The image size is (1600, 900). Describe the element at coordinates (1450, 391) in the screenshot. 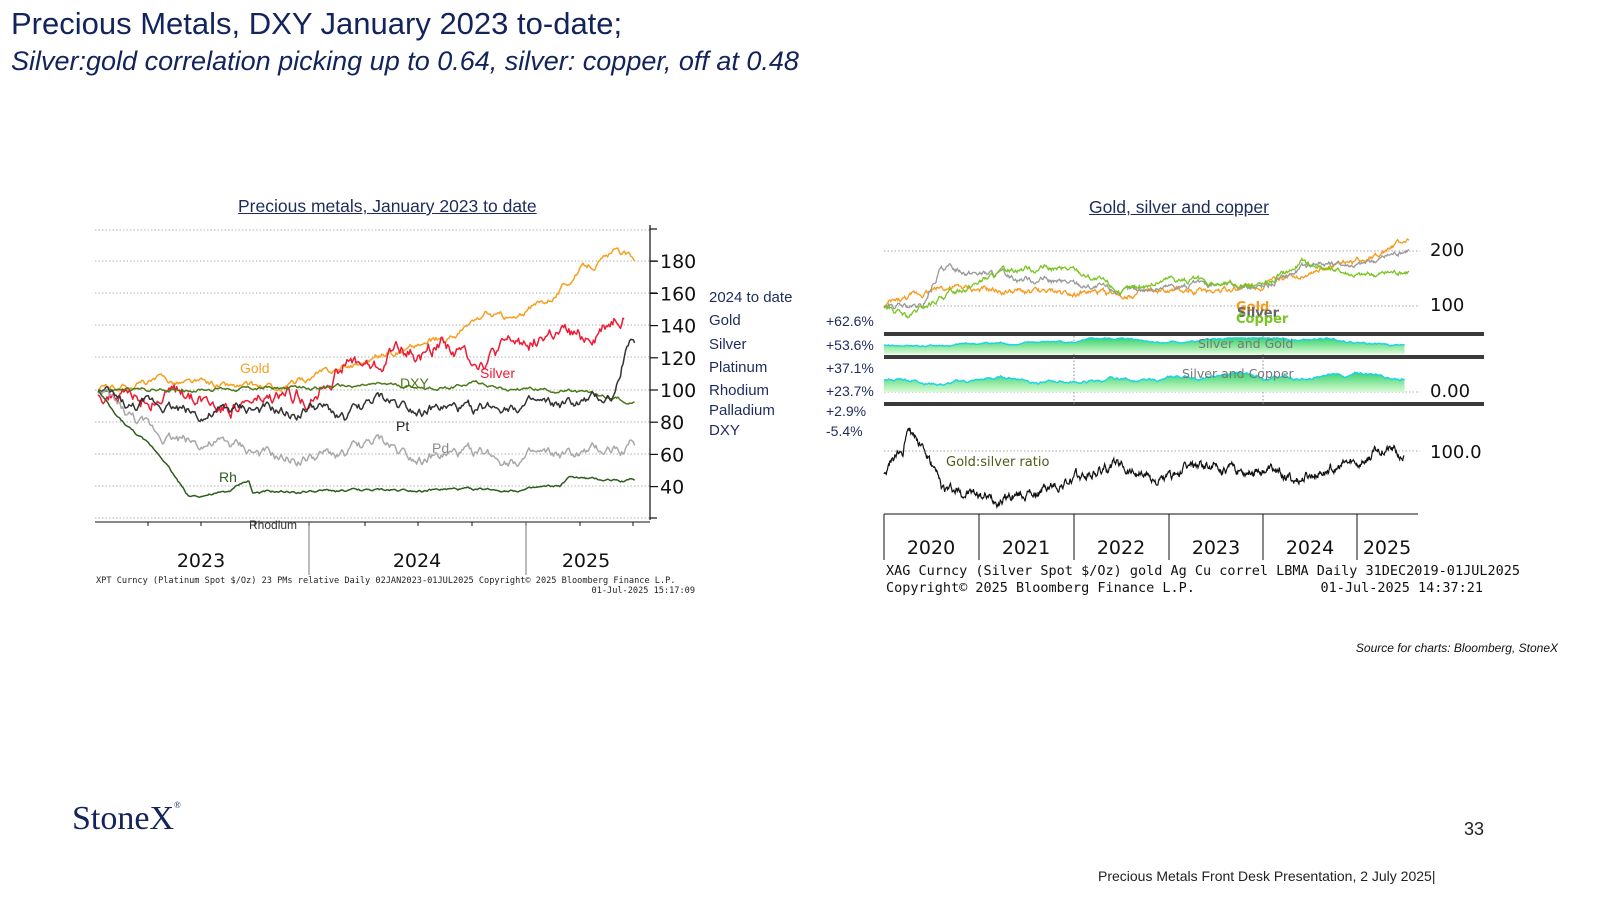

I see `axis-corr-0: 0.00` at that location.